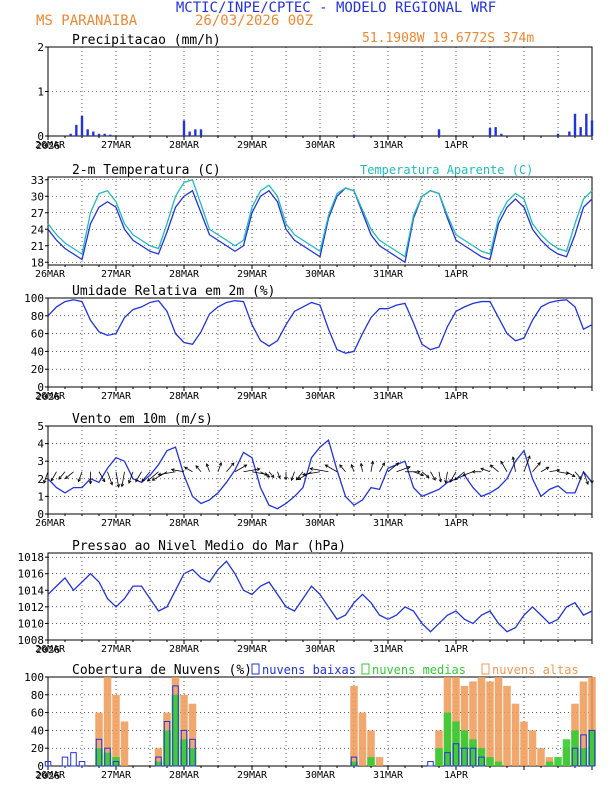 Image resolution: width=612 pixels, height=792 pixels. Describe the element at coordinates (31, 623) in the screenshot. I see `y-tick-label: 1010` at that location.